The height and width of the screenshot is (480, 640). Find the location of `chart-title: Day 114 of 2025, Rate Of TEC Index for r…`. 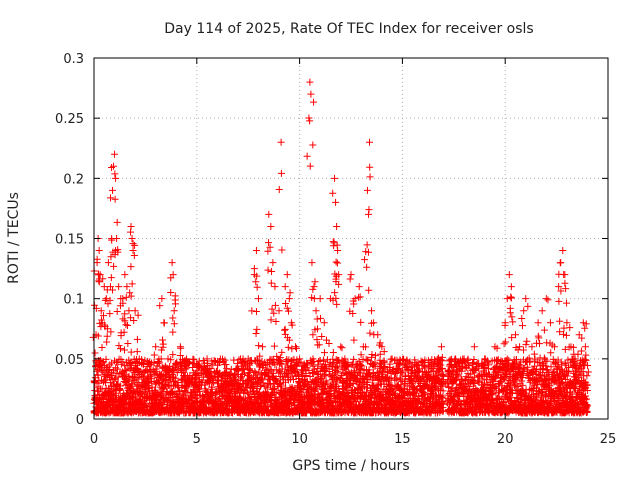

chart-title: Day 114 of 2025, Rate Of TEC Index for r… is located at coordinates (348, 29).